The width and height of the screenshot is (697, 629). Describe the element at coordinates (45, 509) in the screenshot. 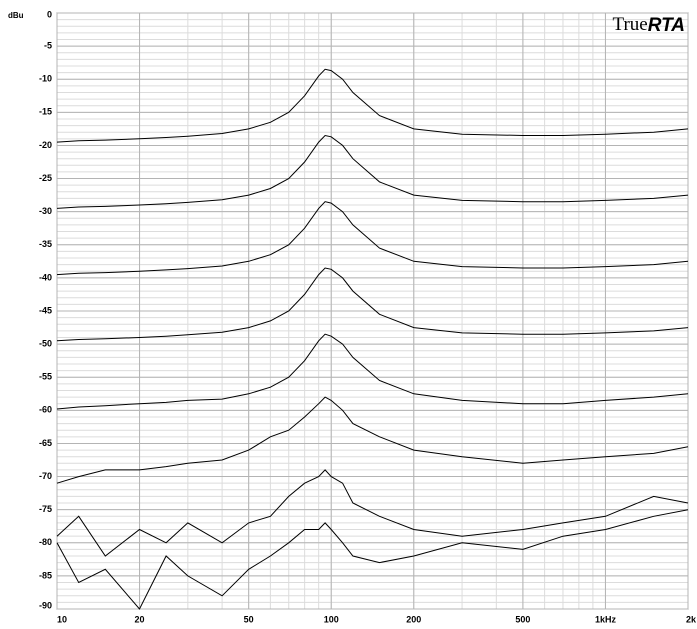

I see `y-tick-label: -75` at that location.